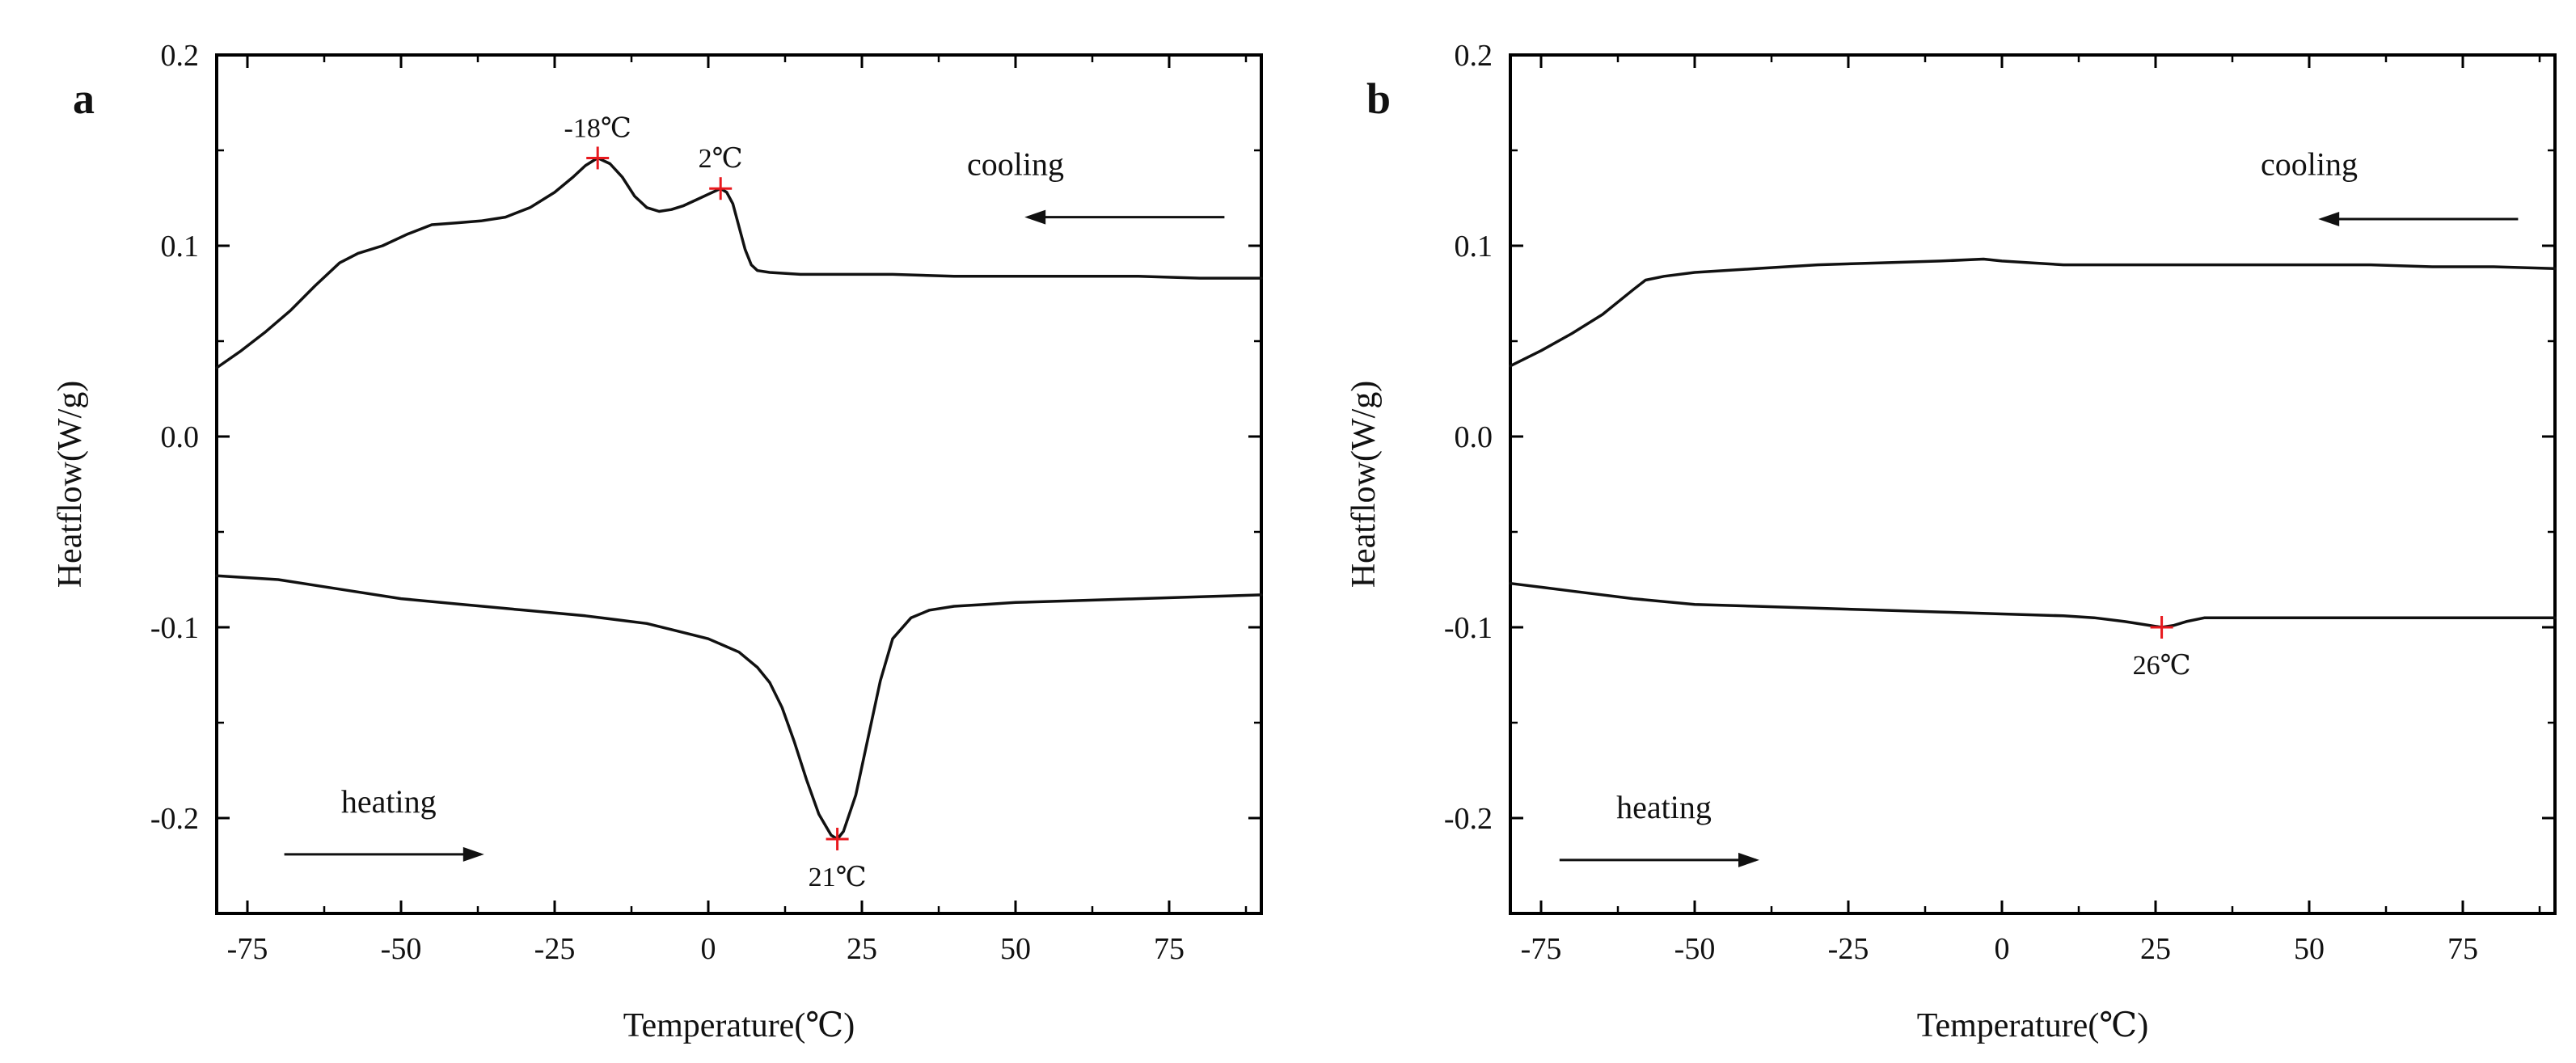  I want to click on peak-label: -18℃, so click(597, 128).